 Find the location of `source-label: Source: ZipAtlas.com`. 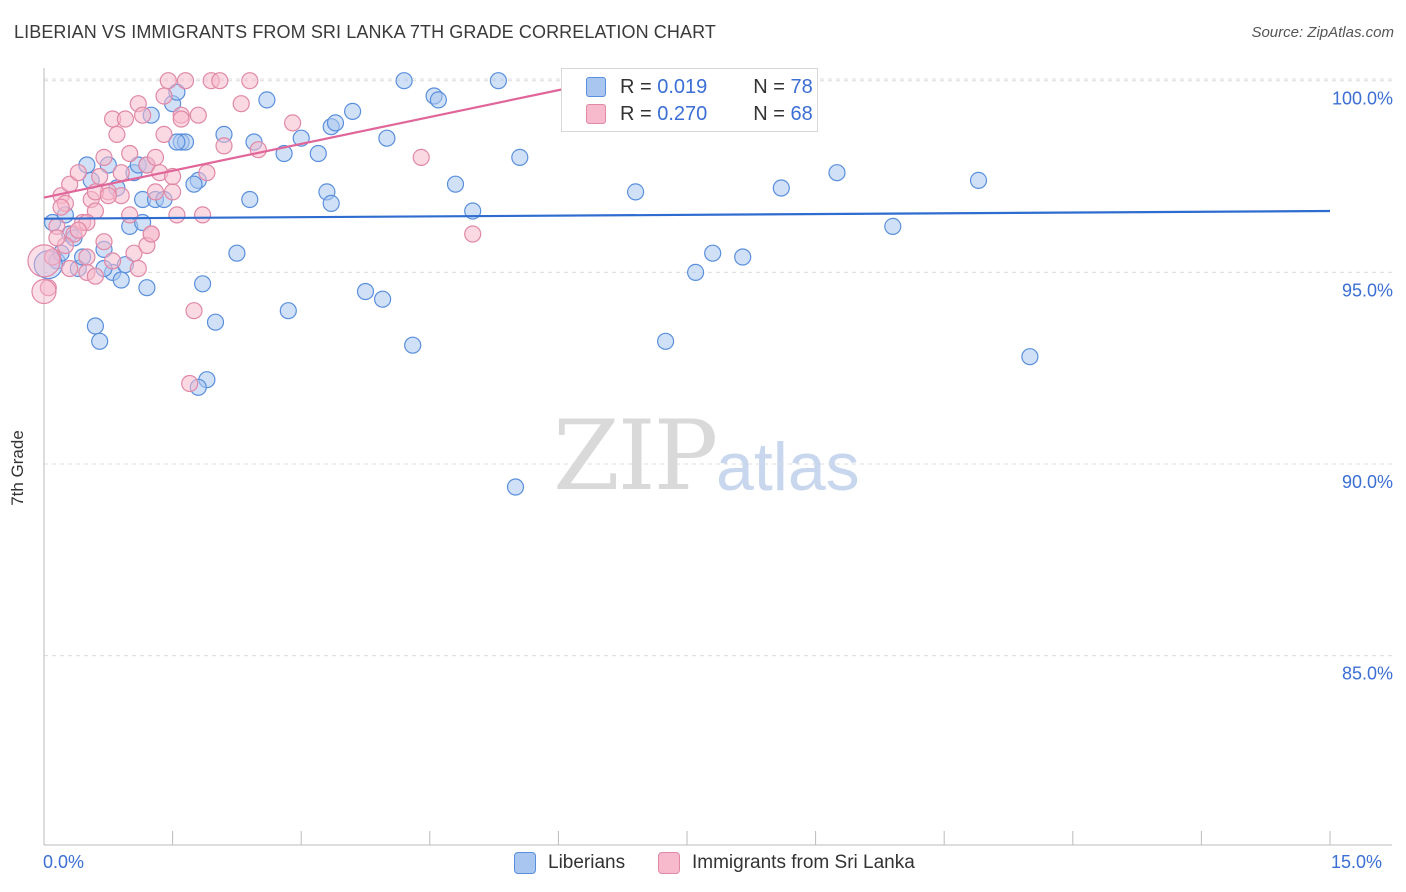

source-label: Source: ZipAtlas.com is located at coordinates (1322, 32).